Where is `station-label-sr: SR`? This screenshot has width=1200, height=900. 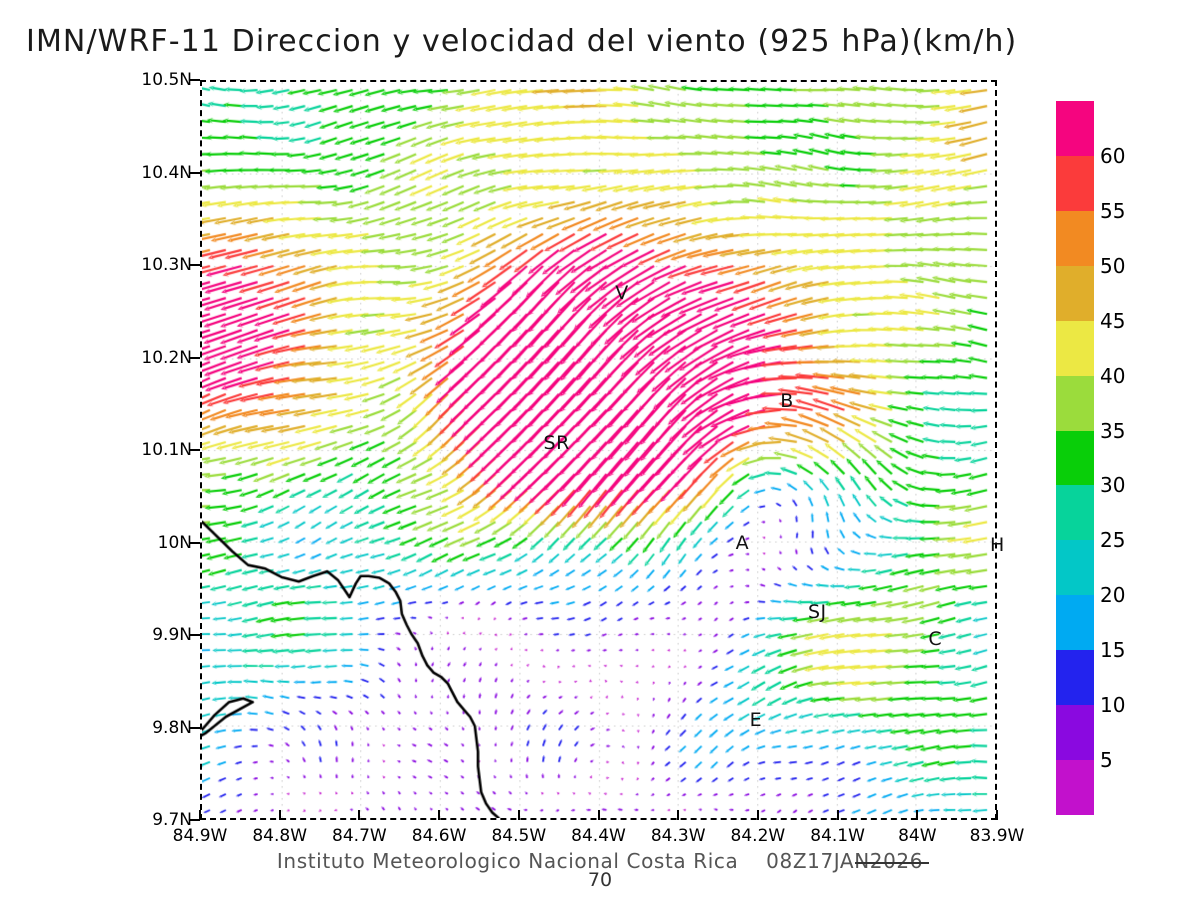 station-label-sr: SR is located at coordinates (556, 442).